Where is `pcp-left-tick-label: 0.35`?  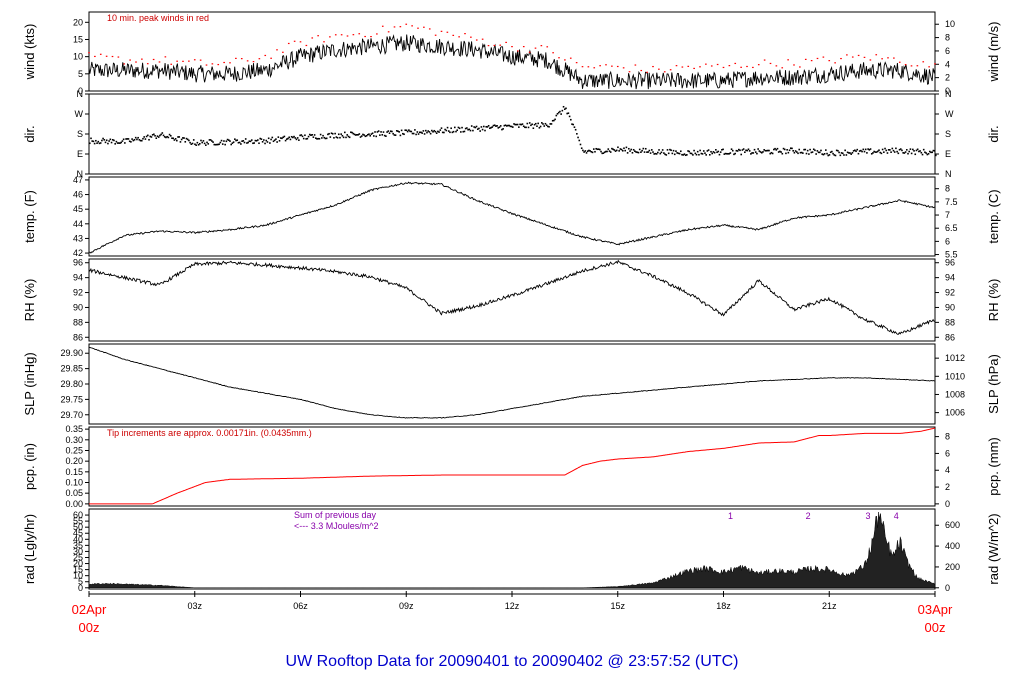
pcp-left-tick-label: 0.35 is located at coordinates (74, 429).